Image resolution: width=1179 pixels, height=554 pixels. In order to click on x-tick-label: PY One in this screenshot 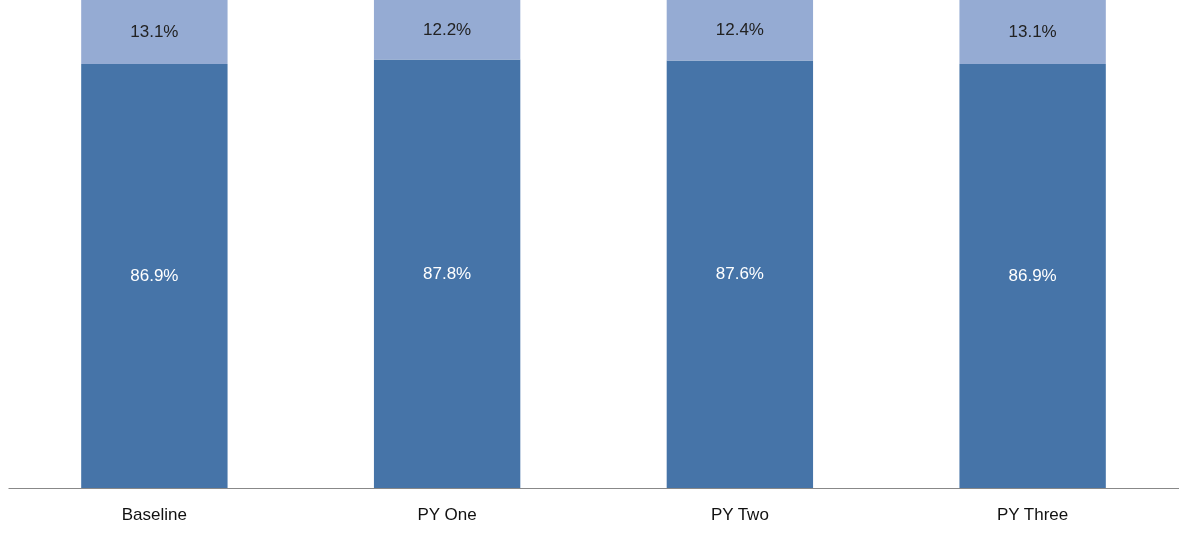, I will do `click(447, 514)`.